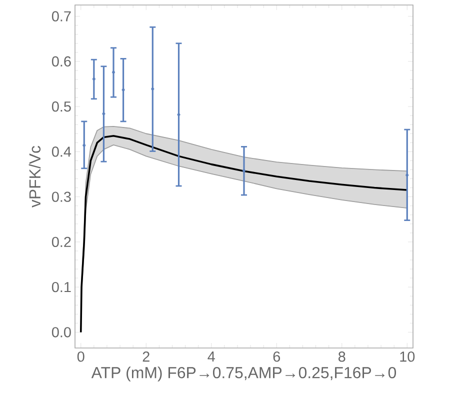 The height and width of the screenshot is (410, 454). I want to click on y-tick-label: 0.4, so click(62, 151).